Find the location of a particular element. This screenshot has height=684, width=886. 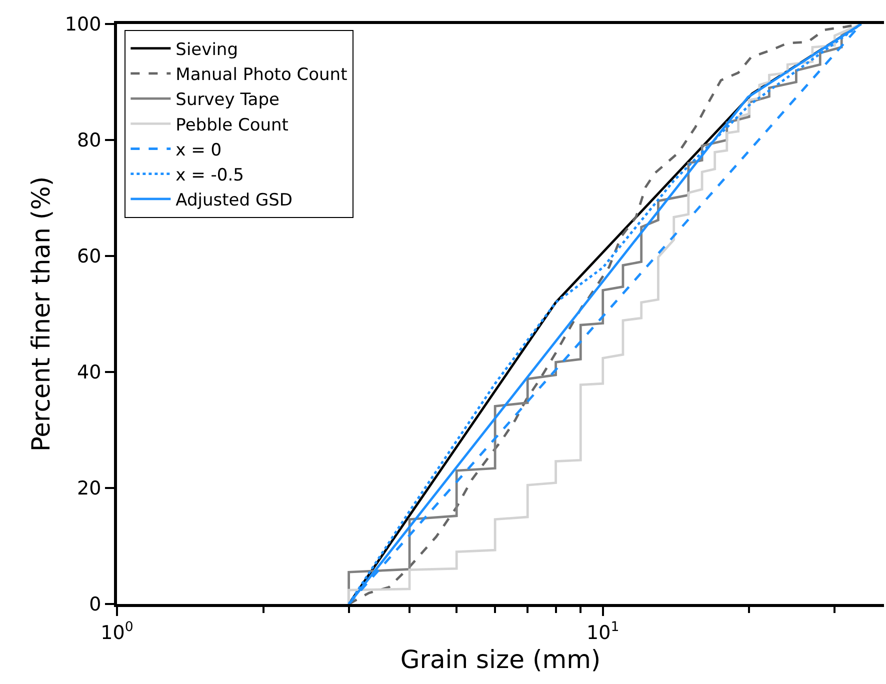

x-tick-label: 10$^{0}$ is located at coordinates (117, 632).